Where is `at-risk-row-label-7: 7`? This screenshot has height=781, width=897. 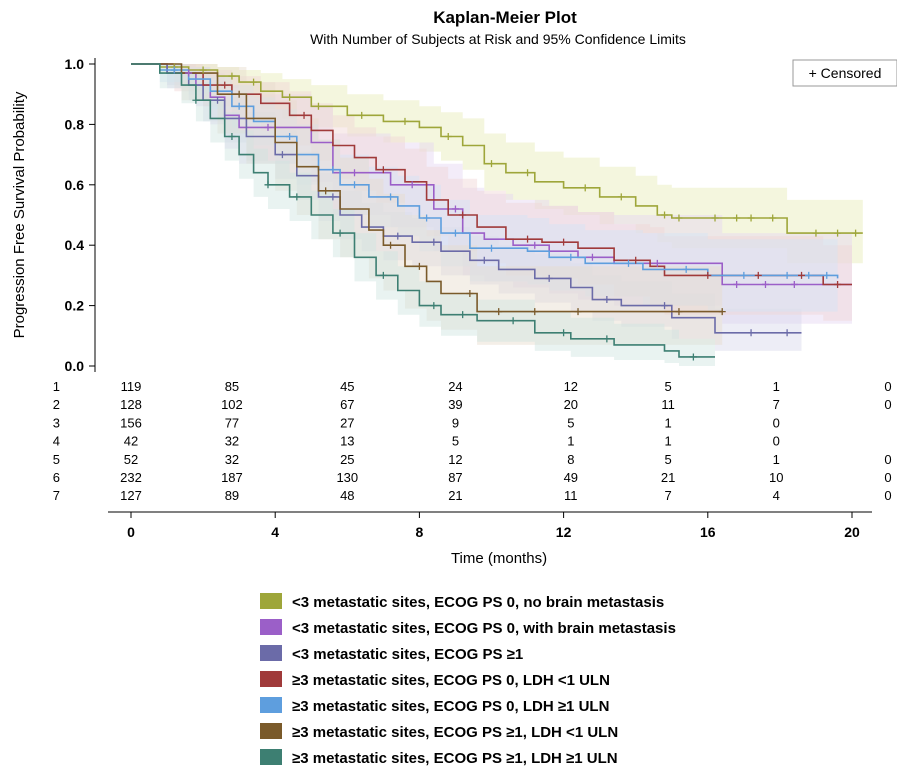 at-risk-row-label-7: 7 is located at coordinates (56, 495).